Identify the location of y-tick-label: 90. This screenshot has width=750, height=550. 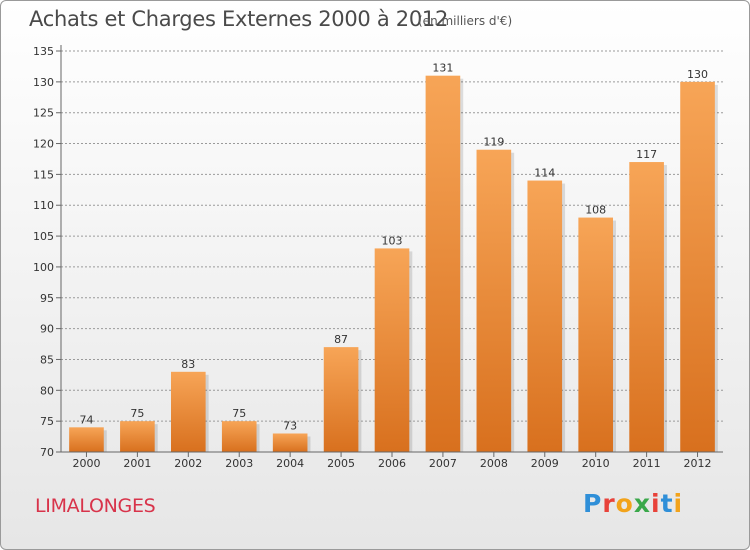
(47, 329).